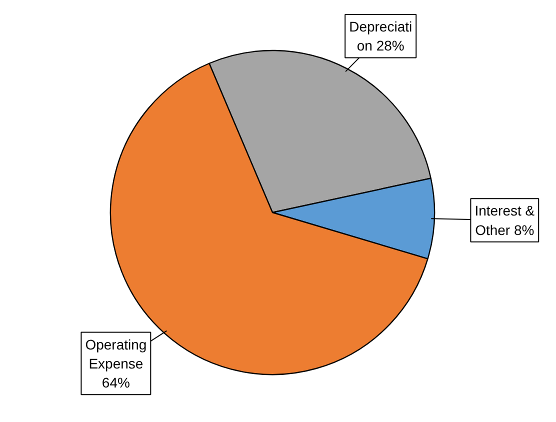 This screenshot has height=422, width=556. What do you see at coordinates (116, 382) in the screenshot?
I see `data-label: 64%` at bounding box center [116, 382].